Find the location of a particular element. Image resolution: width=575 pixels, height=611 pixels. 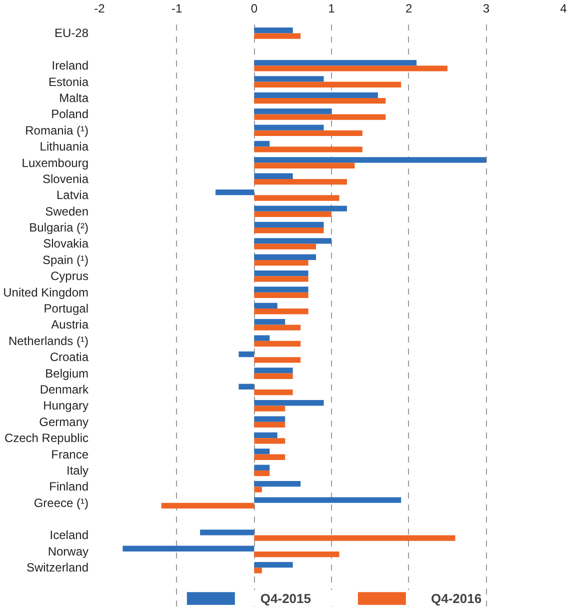

y-tick-label: Sweden is located at coordinates (67, 211).